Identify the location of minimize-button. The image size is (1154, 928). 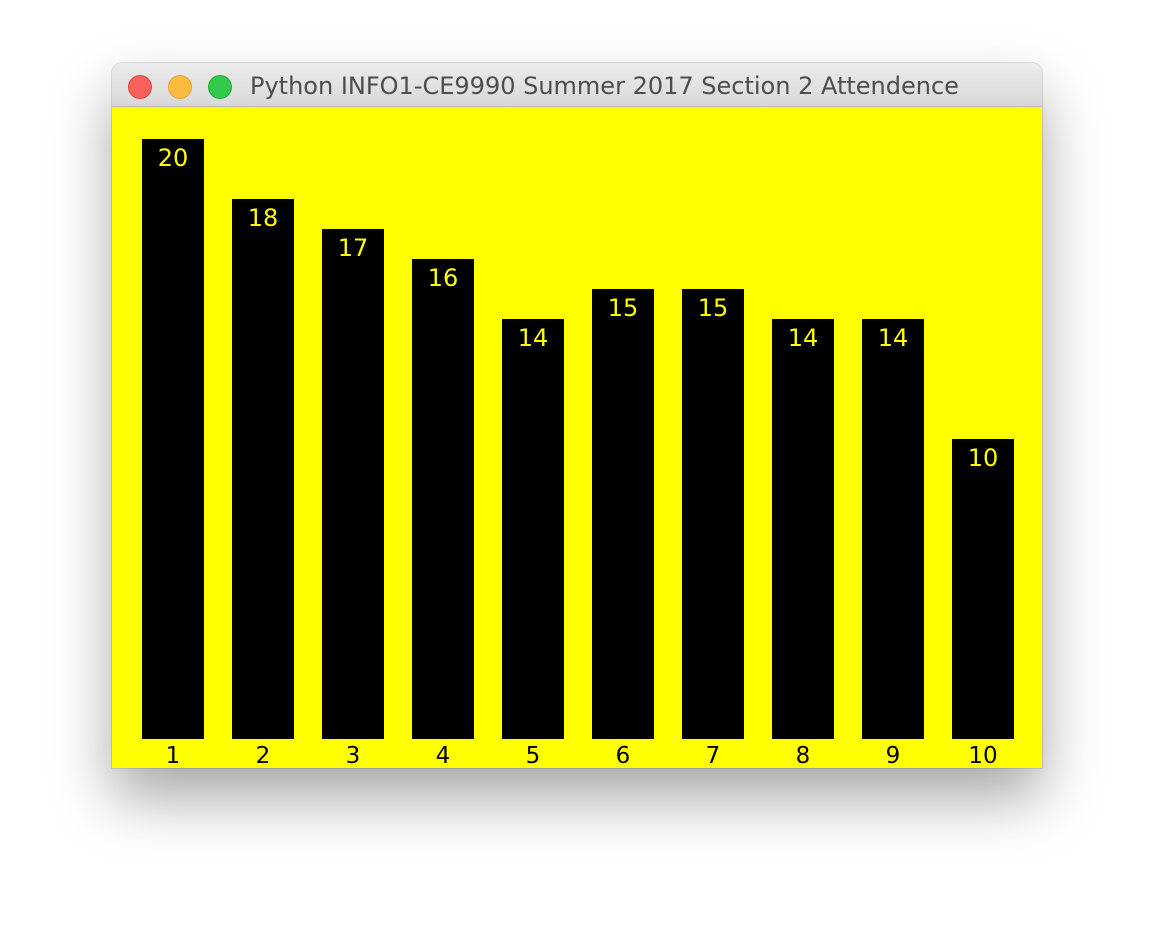
(180, 87).